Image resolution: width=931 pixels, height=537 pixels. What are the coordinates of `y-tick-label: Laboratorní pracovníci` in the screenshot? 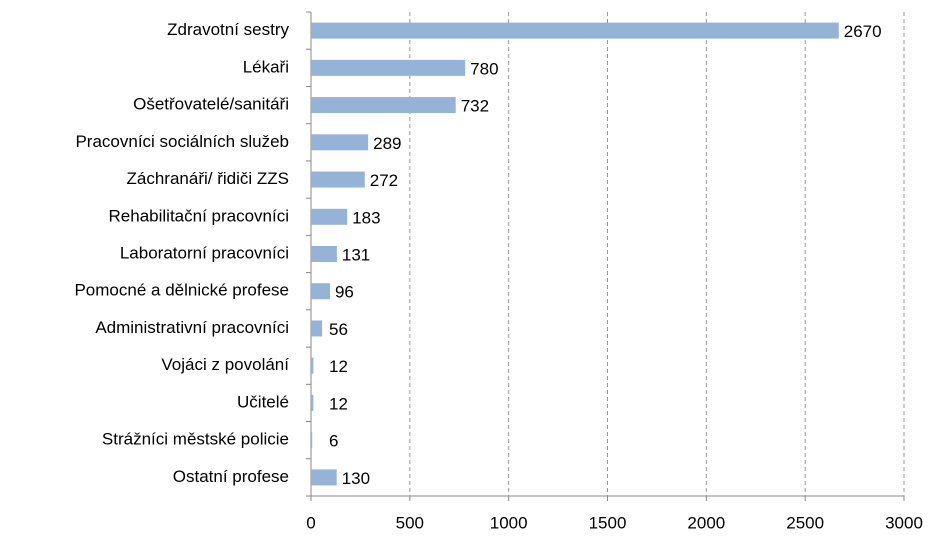 It's located at (204, 252).